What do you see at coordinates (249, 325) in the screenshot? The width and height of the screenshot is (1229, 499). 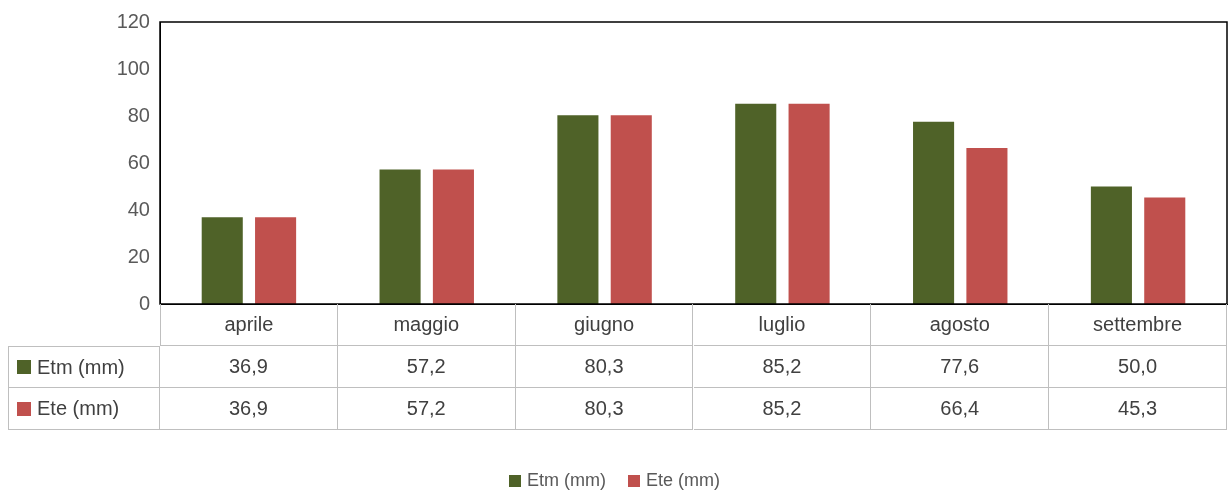 I see `x-tick-label: aprile` at bounding box center [249, 325].